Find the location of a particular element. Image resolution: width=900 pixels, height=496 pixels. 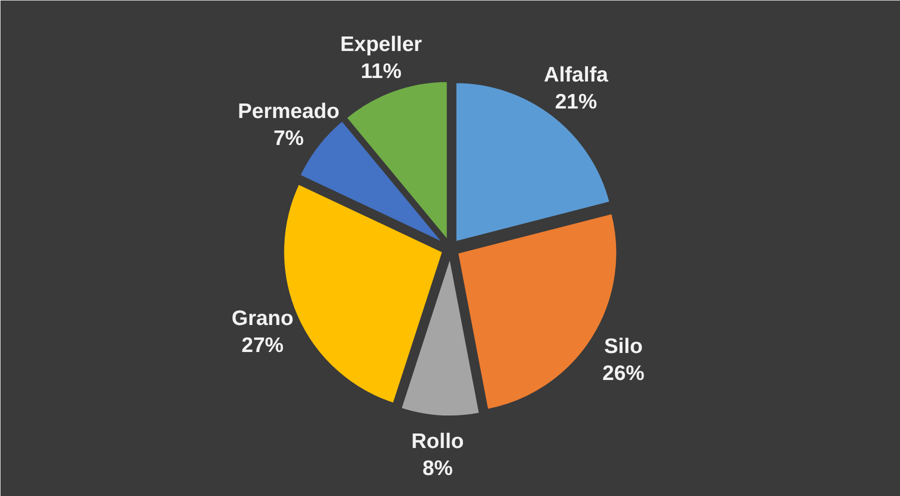

data-label: 26% is located at coordinates (623, 374).